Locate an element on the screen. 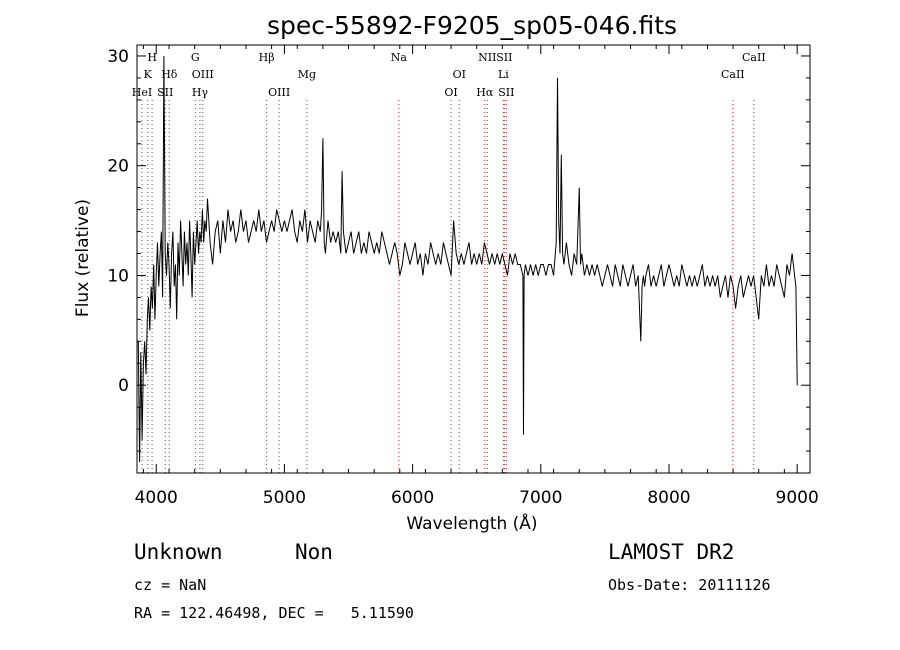  object-subclass-label: Non is located at coordinates (314, 552).